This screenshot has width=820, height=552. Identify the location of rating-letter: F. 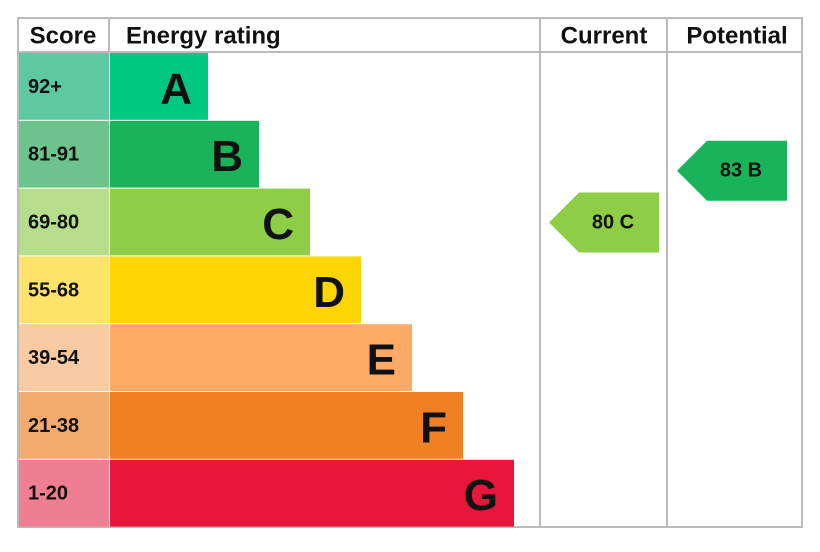
(433, 427).